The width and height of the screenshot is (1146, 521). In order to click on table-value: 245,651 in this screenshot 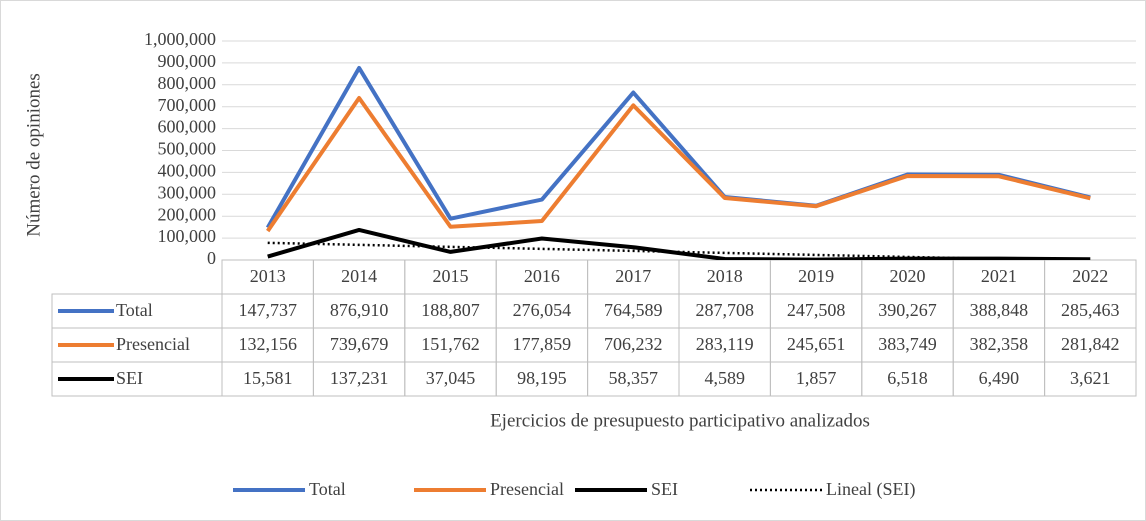, I will do `click(816, 344)`.